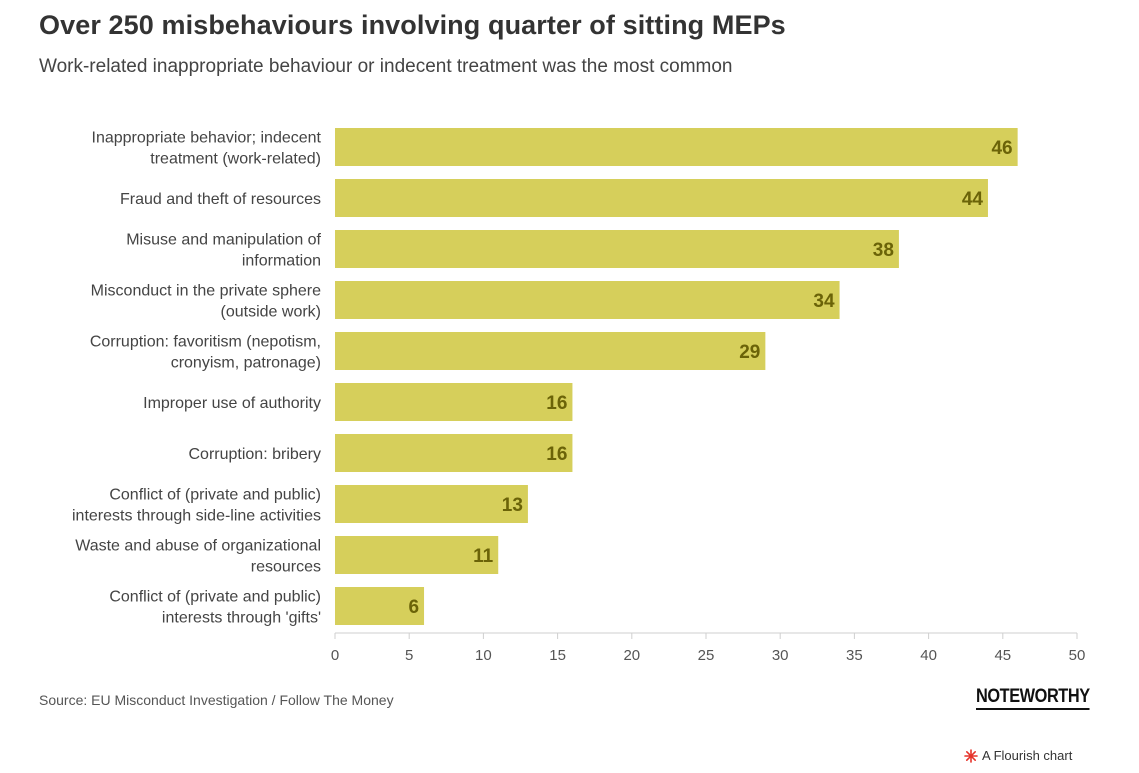 This screenshot has height=773, width=1139. I want to click on x-tick-label: 0, so click(335, 655).